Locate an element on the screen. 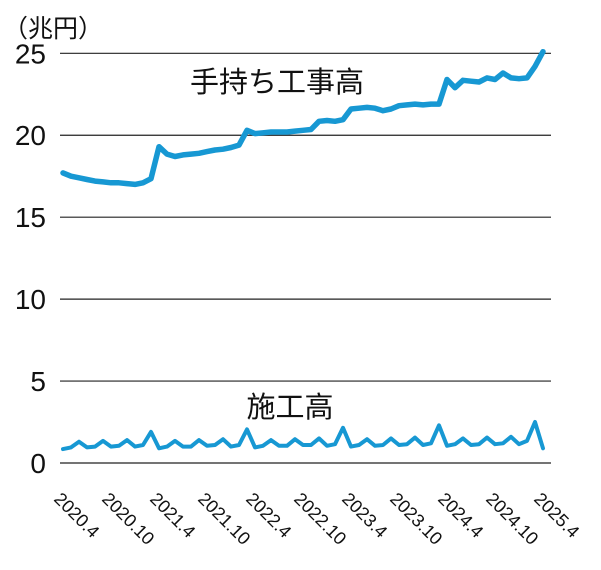 The height and width of the screenshot is (570, 601). series-line-sekoudaka is located at coordinates (303, 436).